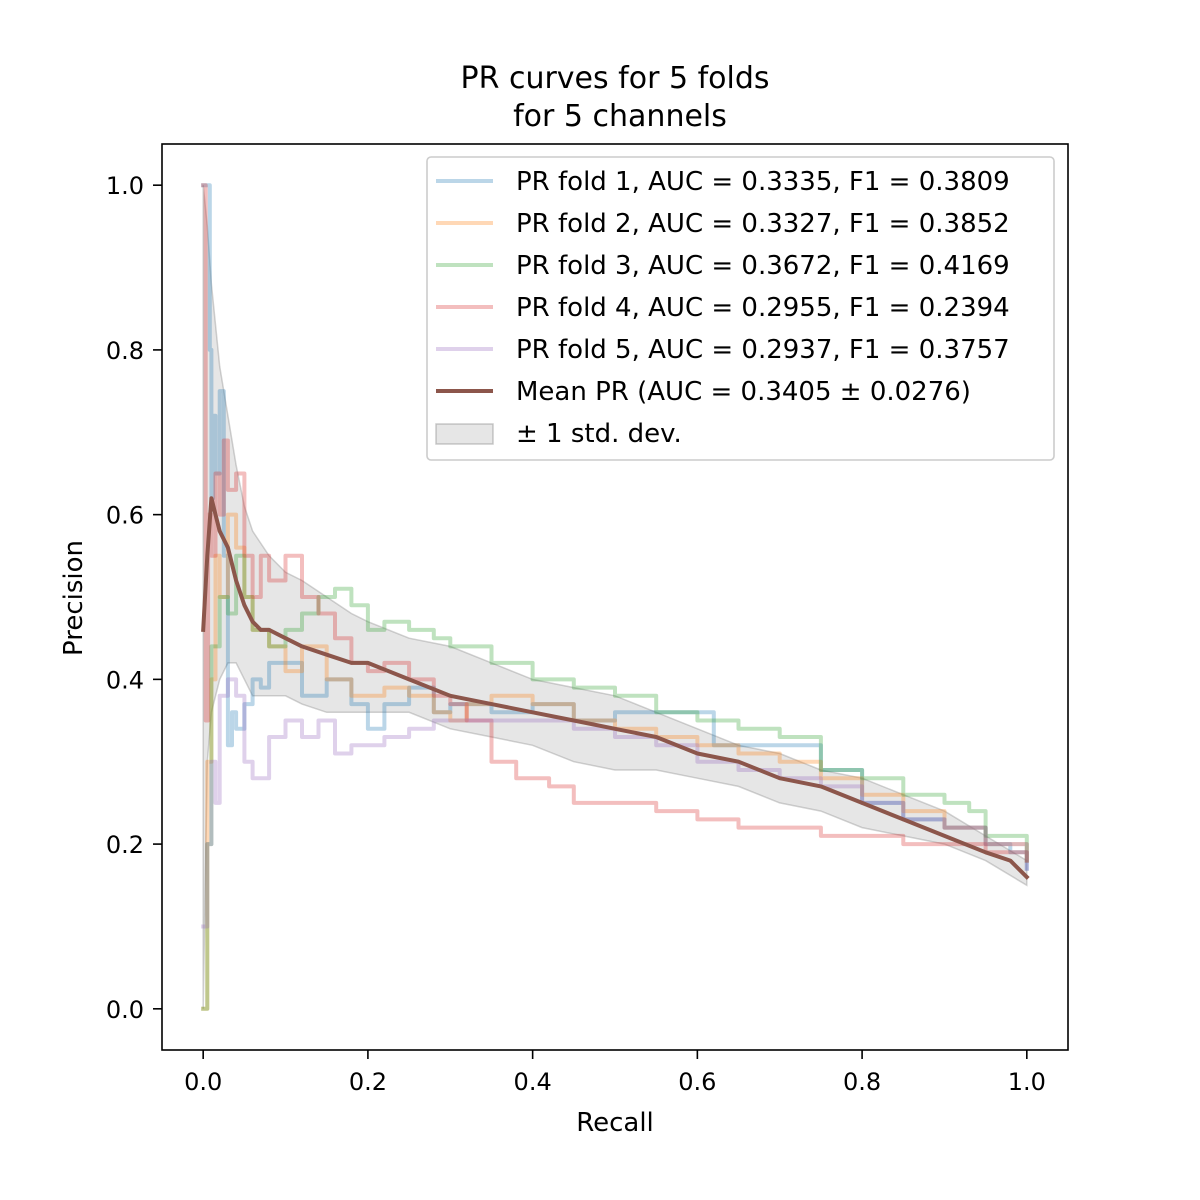  Describe the element at coordinates (599, 434) in the screenshot. I see `legend-label-7: ± 1 std. dev.` at that location.